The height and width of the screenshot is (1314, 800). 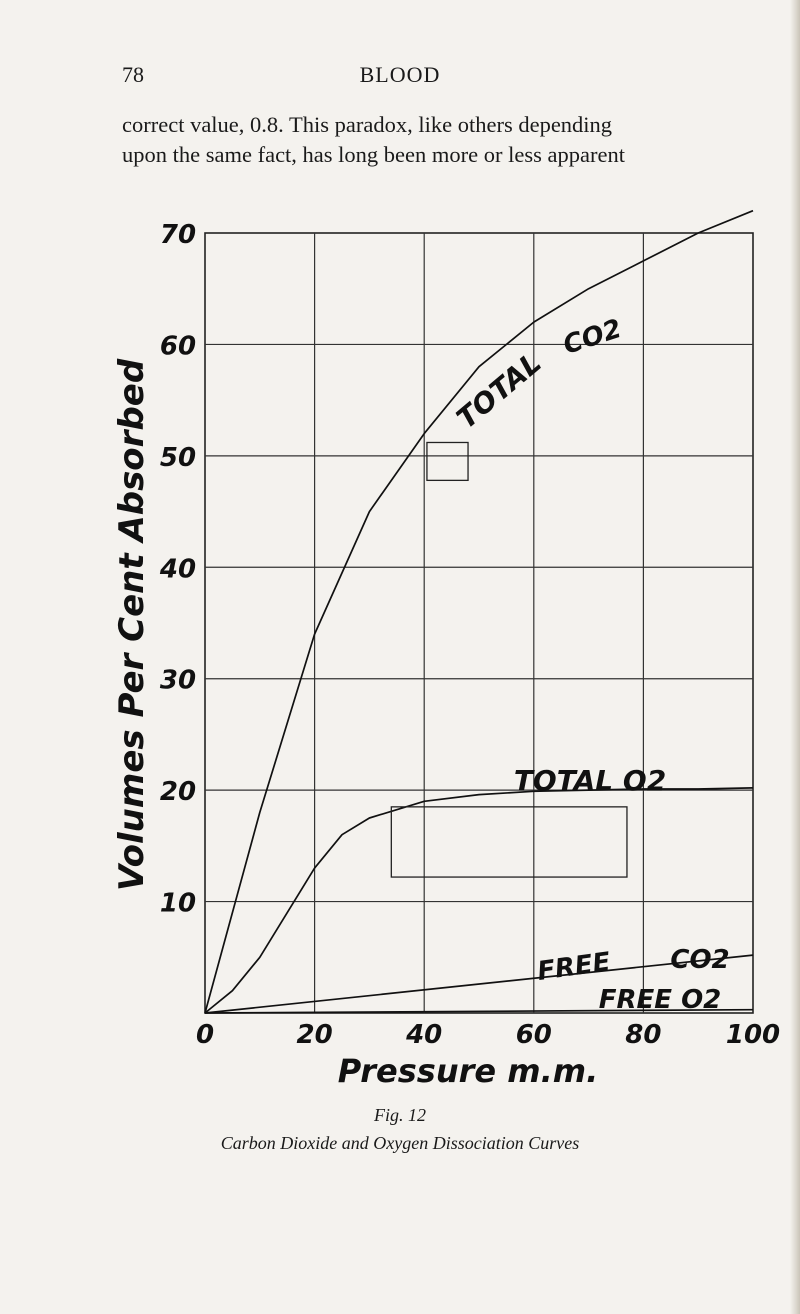 What do you see at coordinates (423, 1035) in the screenshot?
I see `x-tick-label: 40` at bounding box center [423, 1035].